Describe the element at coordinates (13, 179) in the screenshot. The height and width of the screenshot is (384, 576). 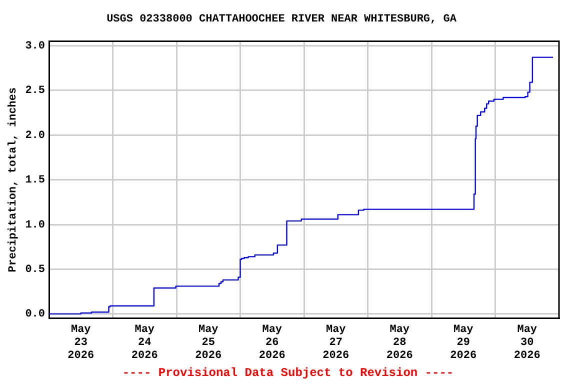
I see `y-axis-title: Precipitation, total, inches` at that location.